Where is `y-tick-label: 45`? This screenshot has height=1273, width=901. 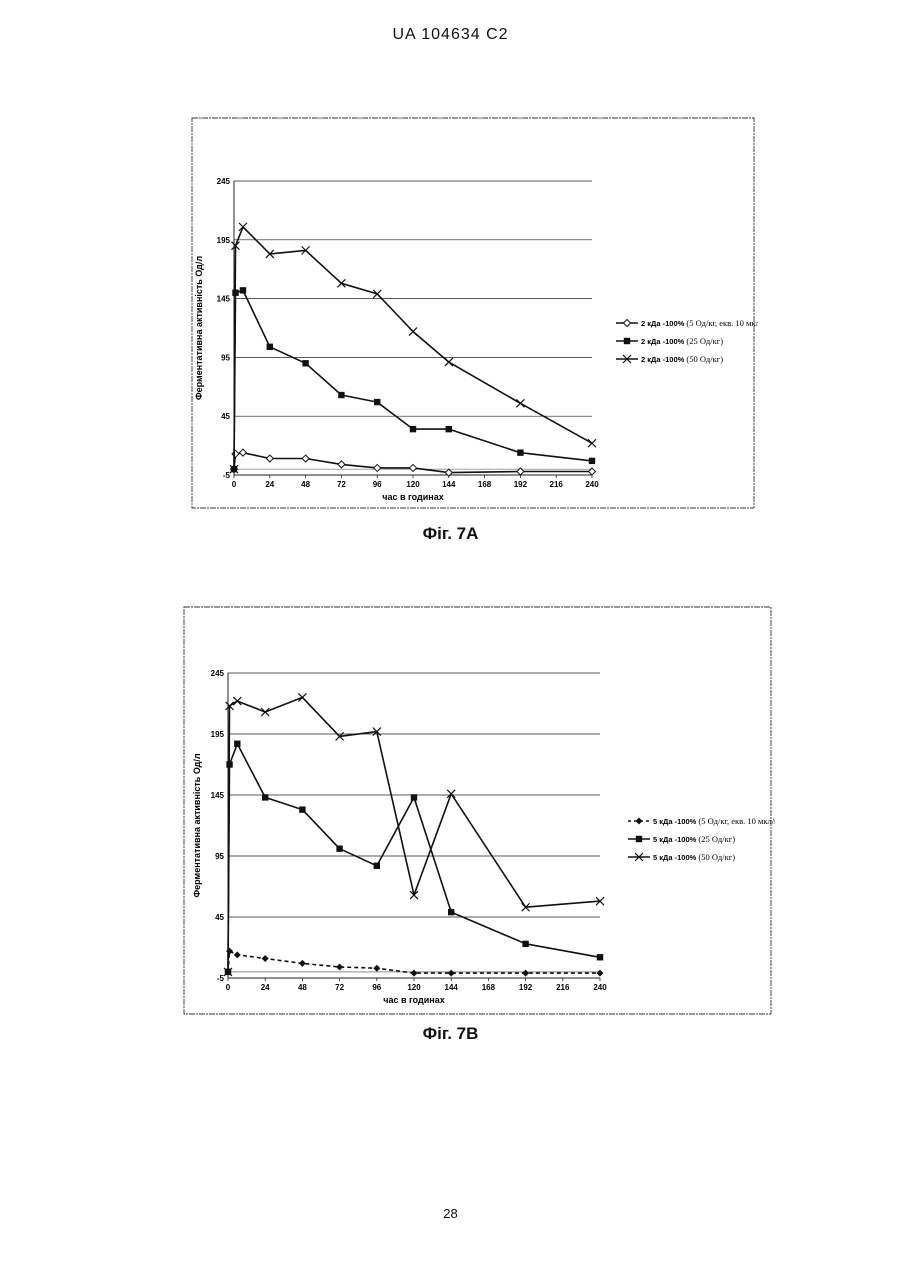
y-tick-label: 45 is located at coordinates (219, 917).